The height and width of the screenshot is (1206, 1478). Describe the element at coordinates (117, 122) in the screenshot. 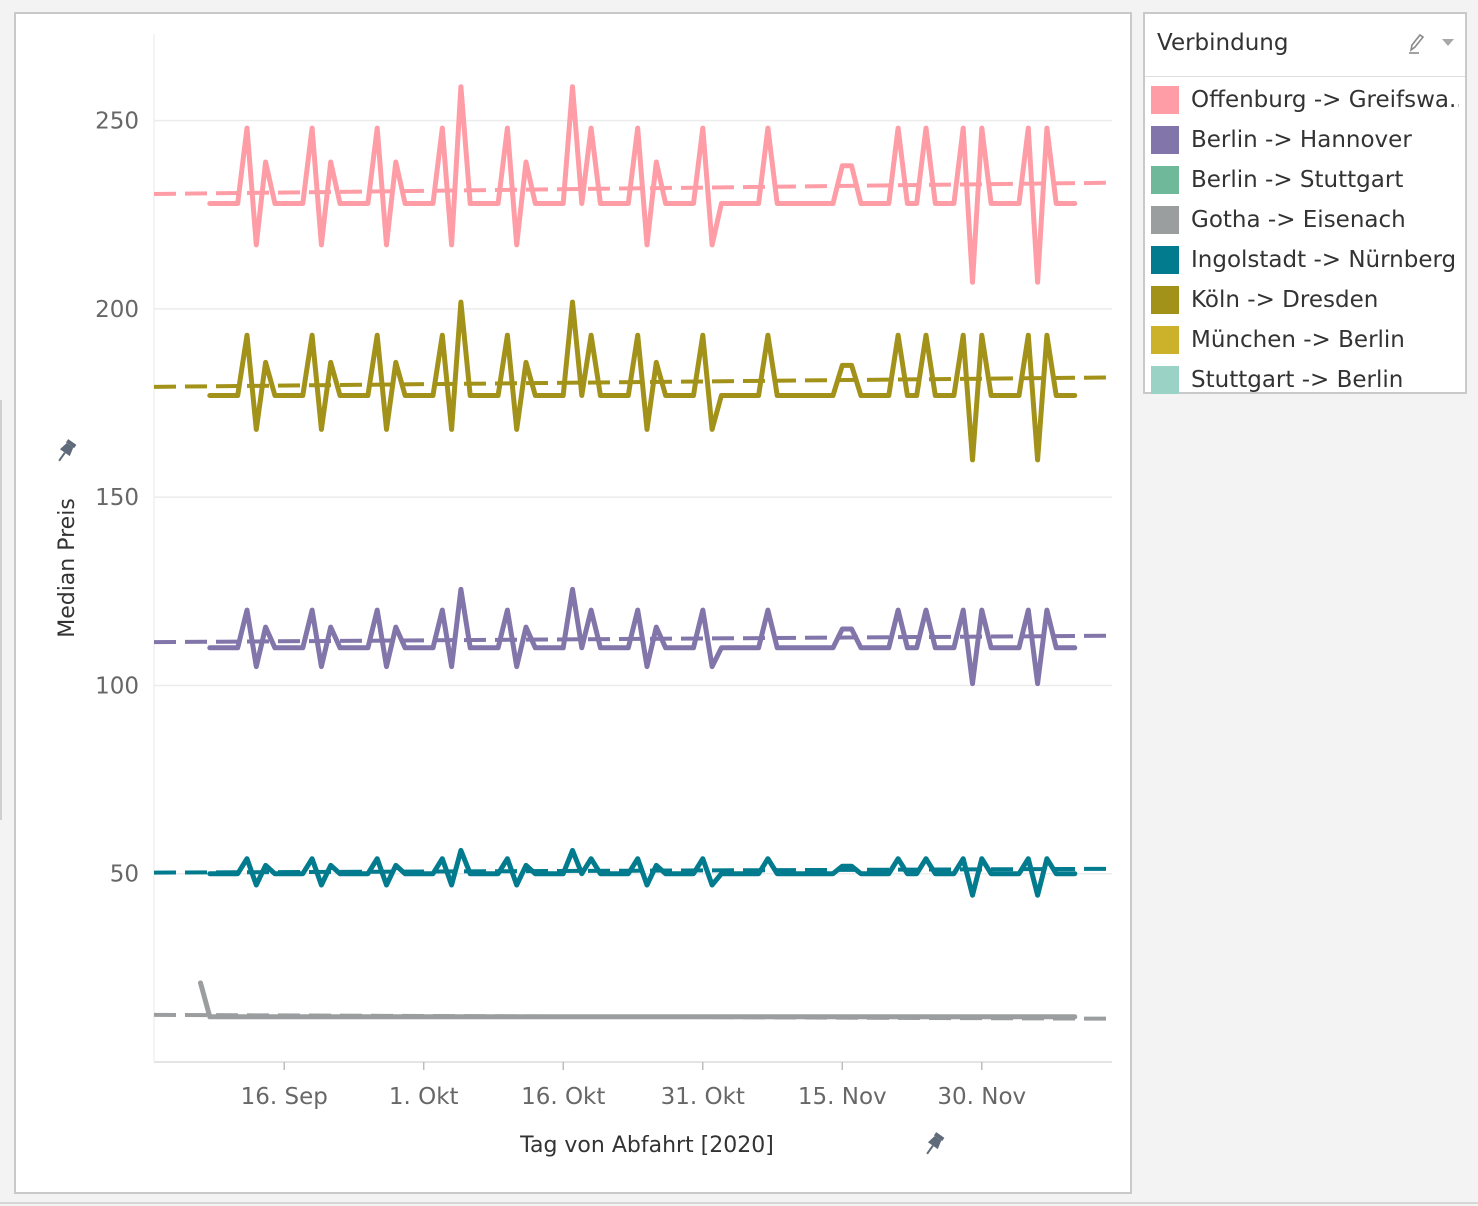

I see `y-tick-label: 250` at that location.